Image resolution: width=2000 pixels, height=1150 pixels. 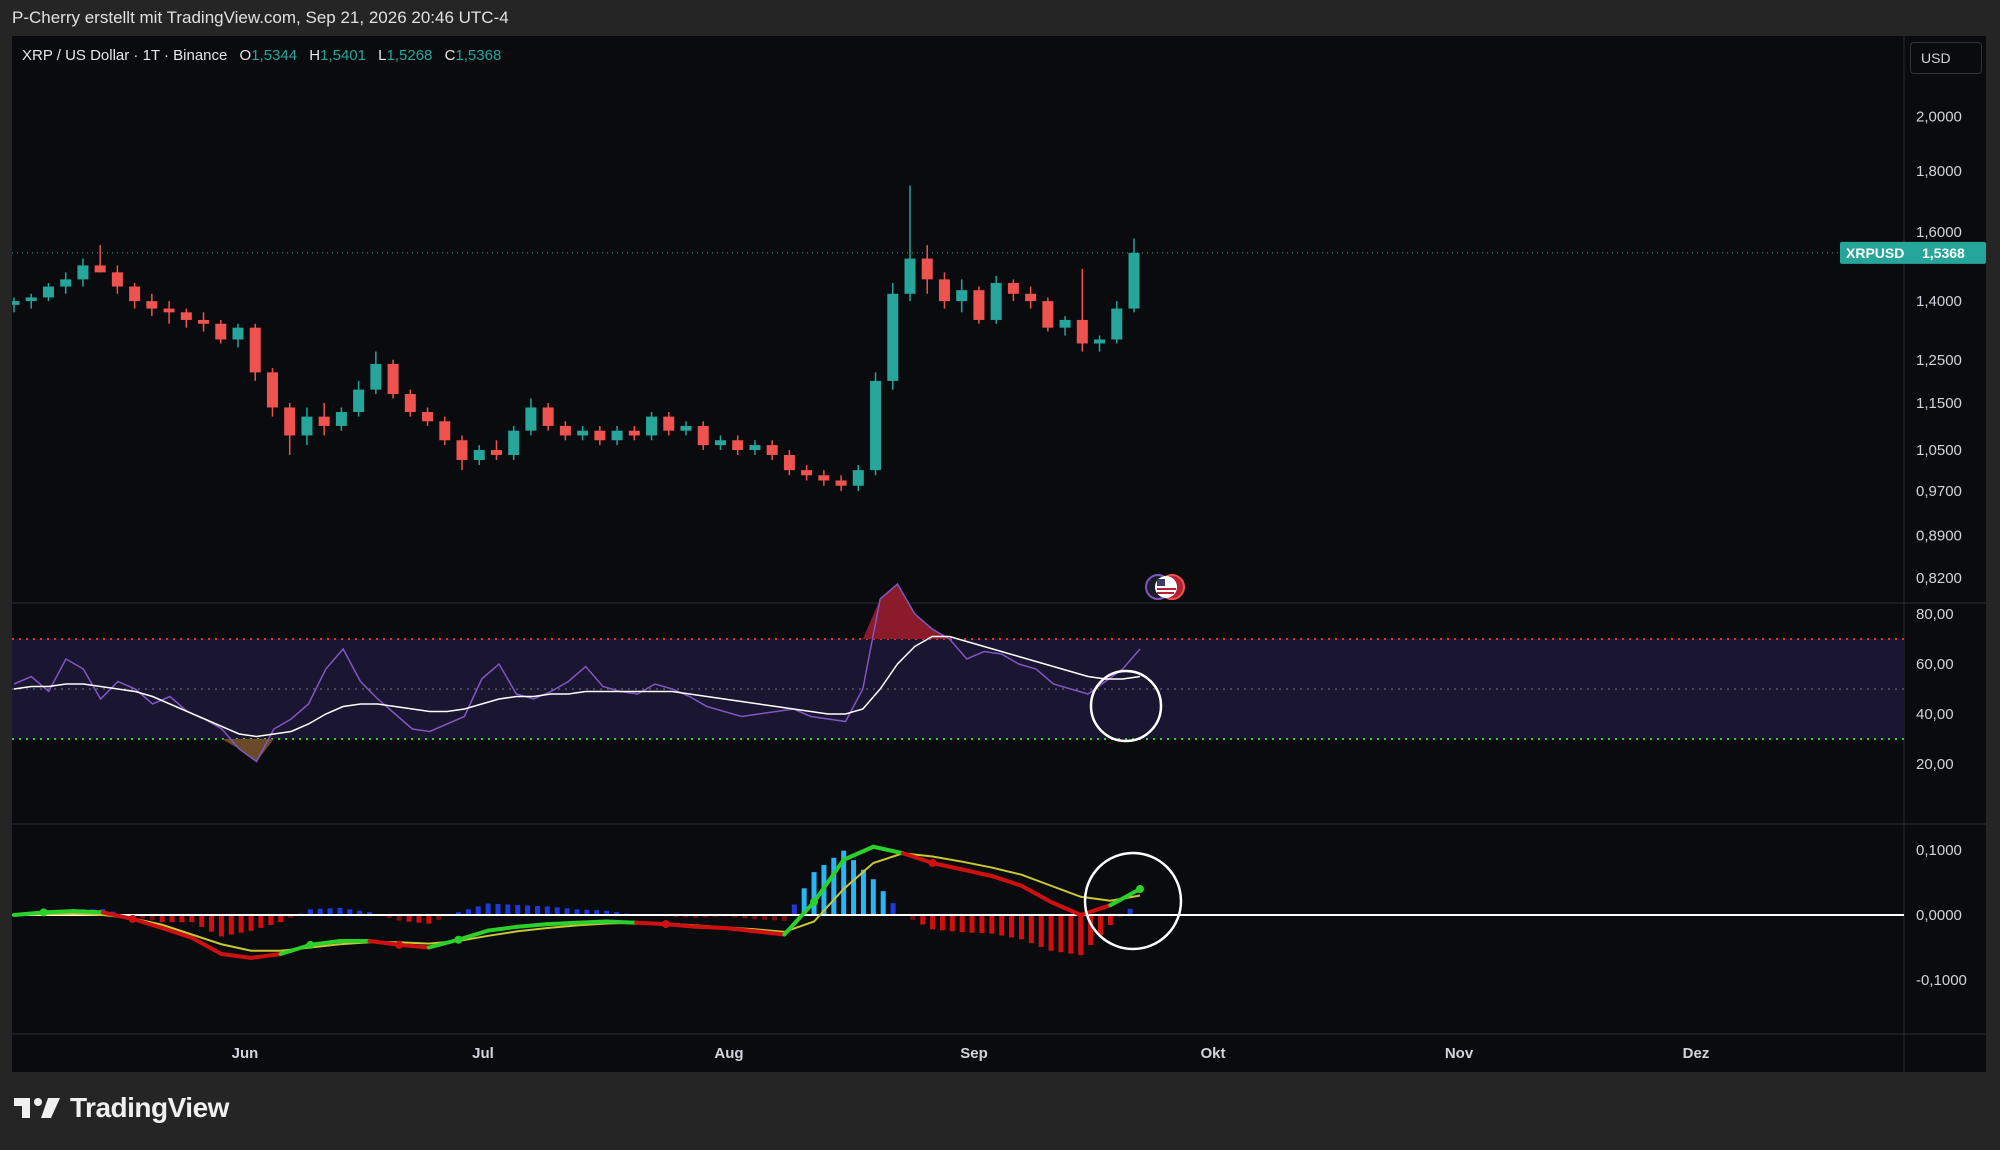 What do you see at coordinates (1939, 171) in the screenshot?
I see `price-tick-label: 1,8000` at bounding box center [1939, 171].